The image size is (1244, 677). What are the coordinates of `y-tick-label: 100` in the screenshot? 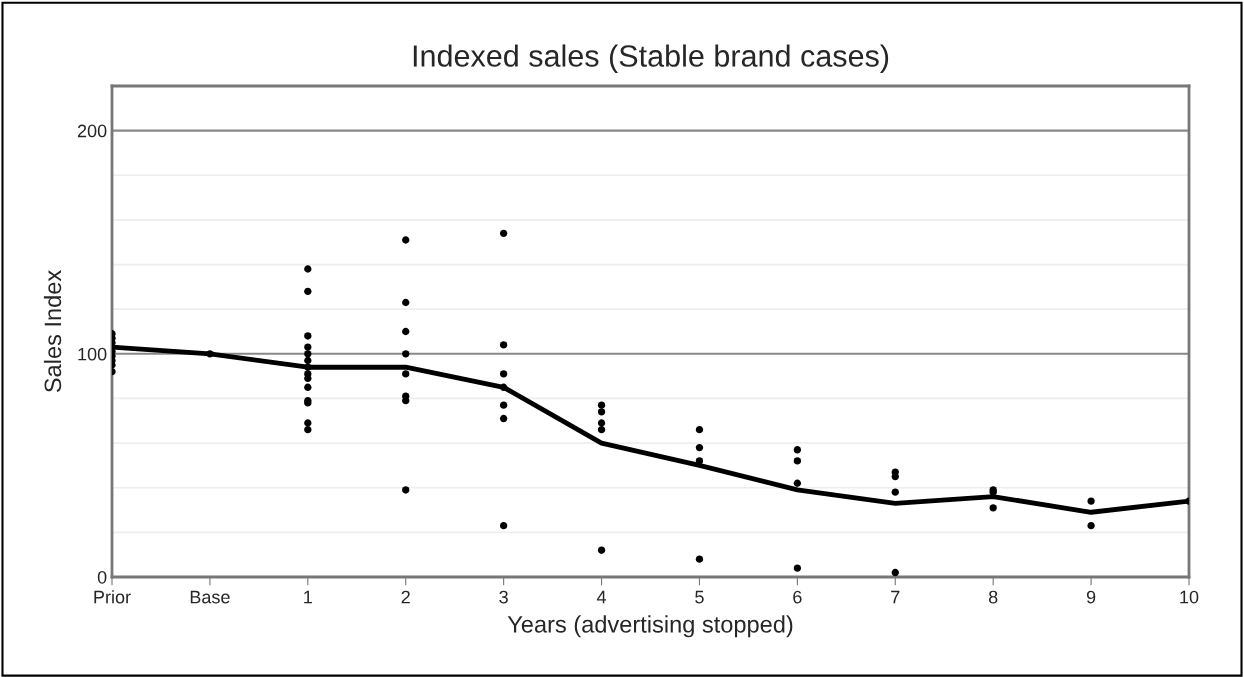 It's located at (92, 354).